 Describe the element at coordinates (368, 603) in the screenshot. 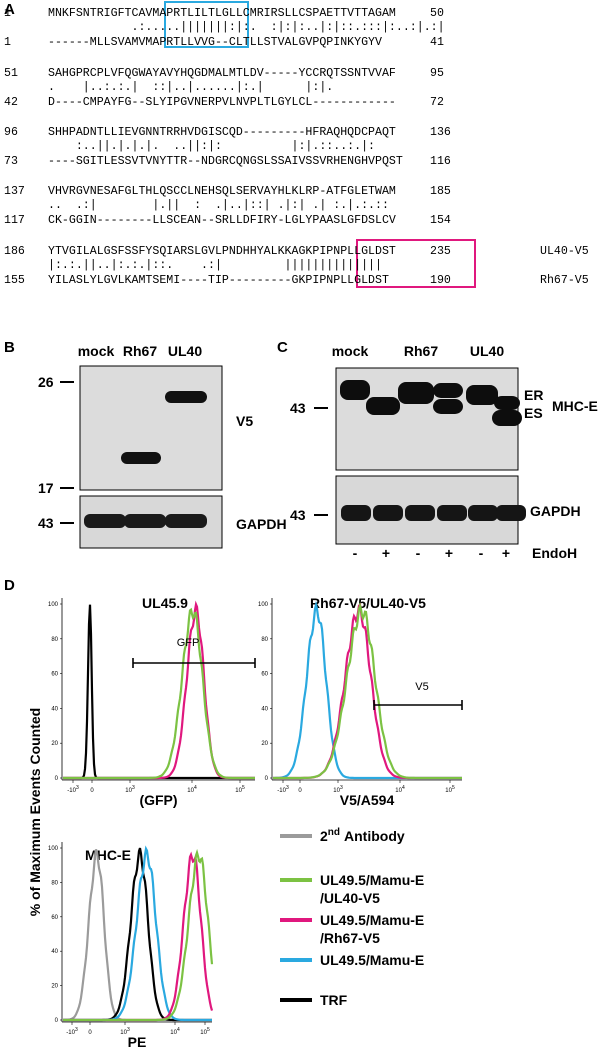

I see `plot-title: Rh67-V5/UL40-V5` at that location.